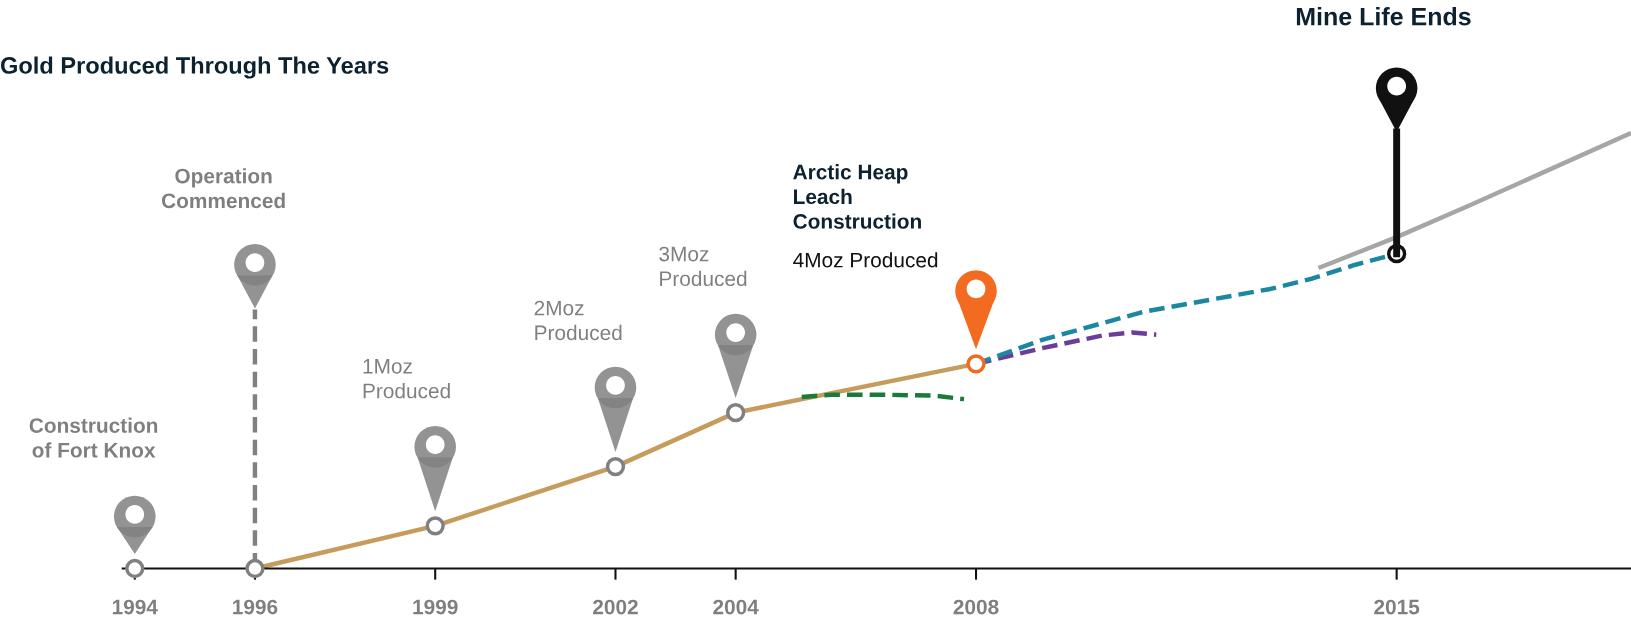 The height and width of the screenshot is (634, 1631). What do you see at coordinates (615, 607) in the screenshot?
I see `x-tick-label: 2002` at bounding box center [615, 607].